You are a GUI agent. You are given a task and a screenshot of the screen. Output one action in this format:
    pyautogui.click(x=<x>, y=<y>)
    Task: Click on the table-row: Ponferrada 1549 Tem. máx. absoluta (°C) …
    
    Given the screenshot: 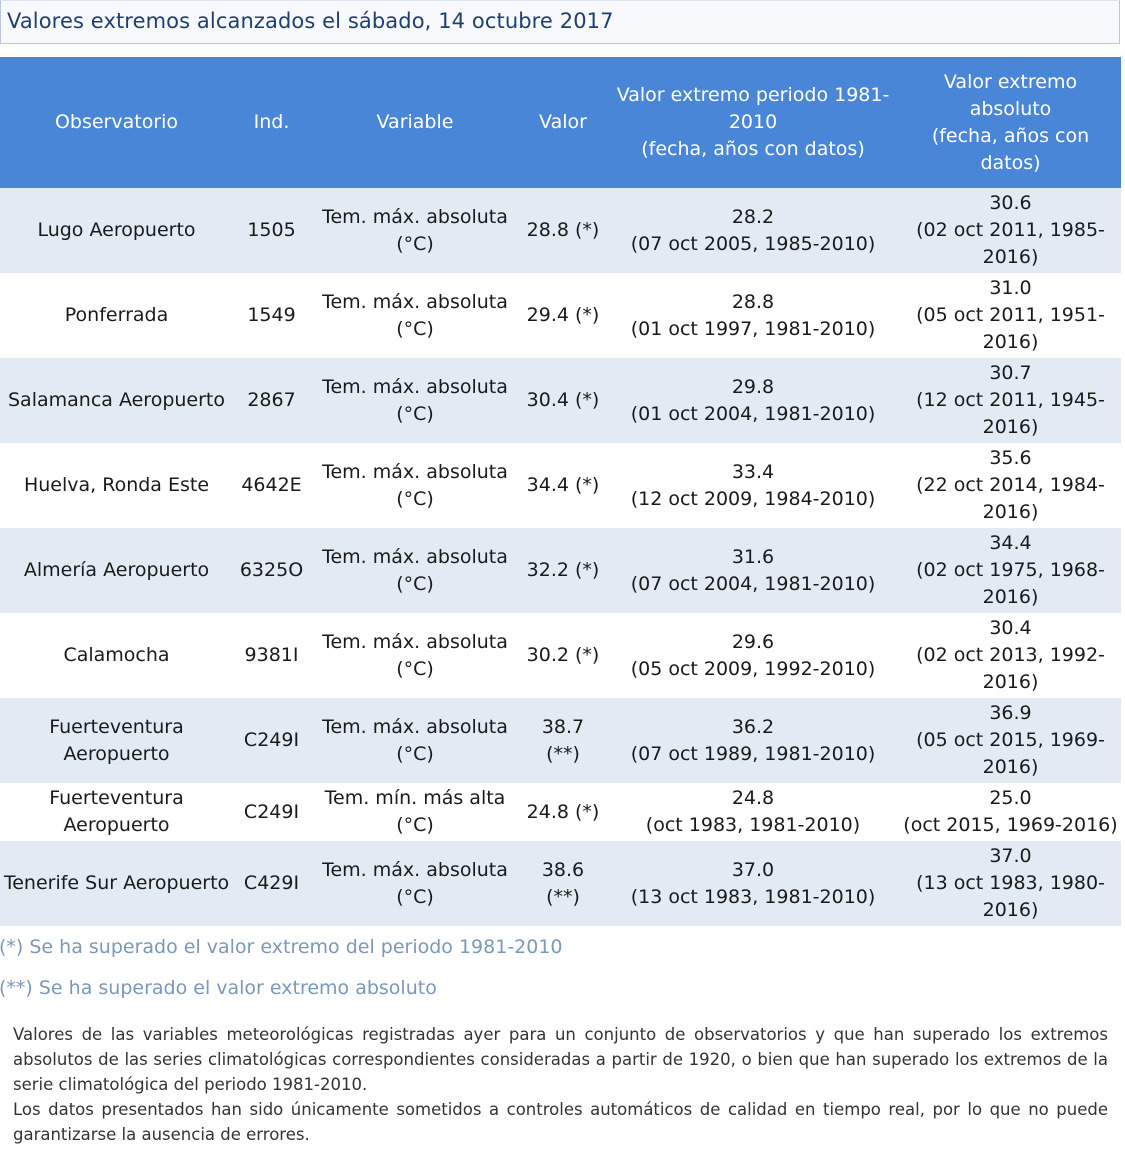 What is the action you would take?
    pyautogui.click(x=560, y=315)
    